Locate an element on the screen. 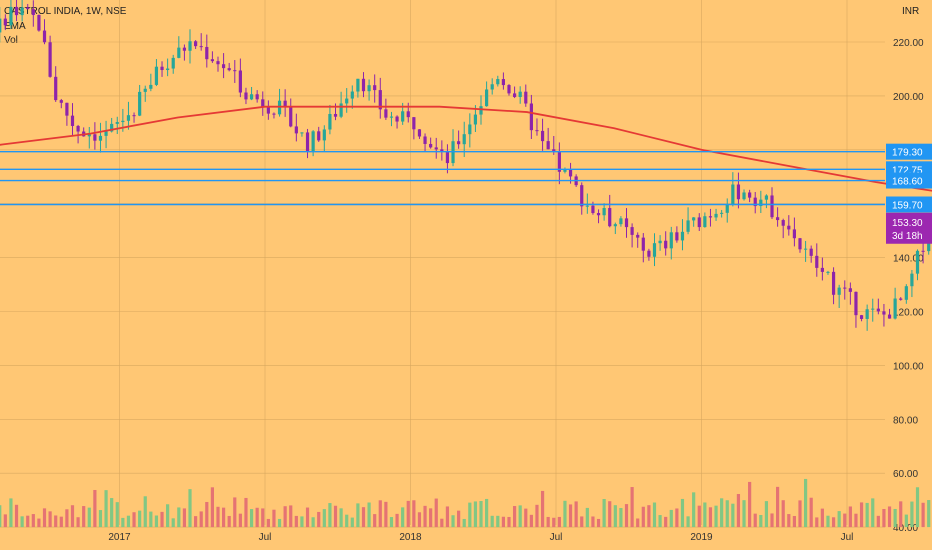  x-tick-label: 2017 is located at coordinates (119, 537).